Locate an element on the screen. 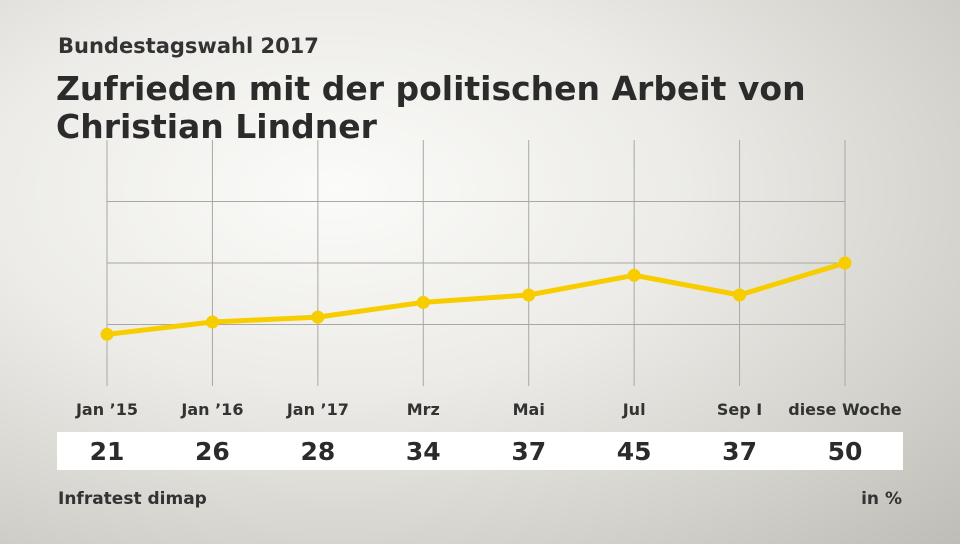 This screenshot has height=544, width=960. series-line is located at coordinates (476, 298).